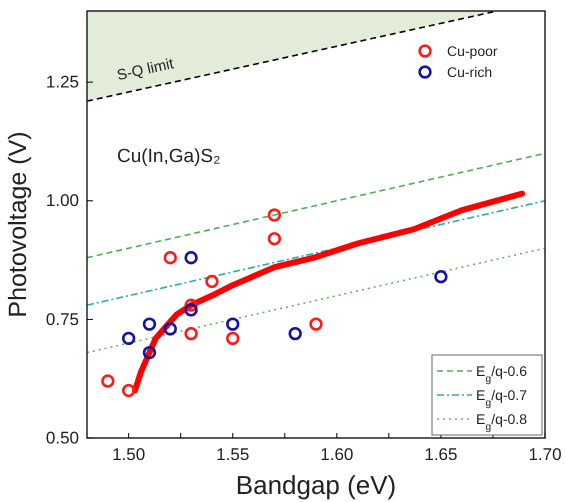 This screenshot has height=502, width=566. I want to click on text: S-Q limit, so click(145, 69).